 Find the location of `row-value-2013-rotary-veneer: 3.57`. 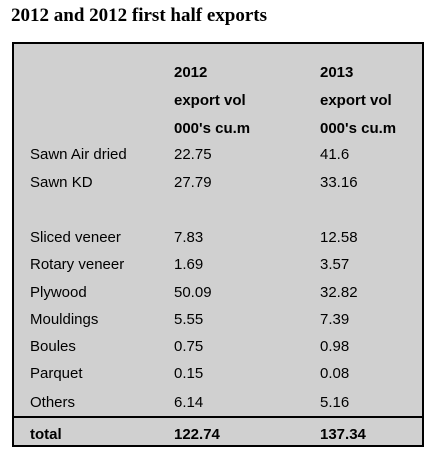

row-value-2013-rotary-veneer: 3.57 is located at coordinates (335, 264).